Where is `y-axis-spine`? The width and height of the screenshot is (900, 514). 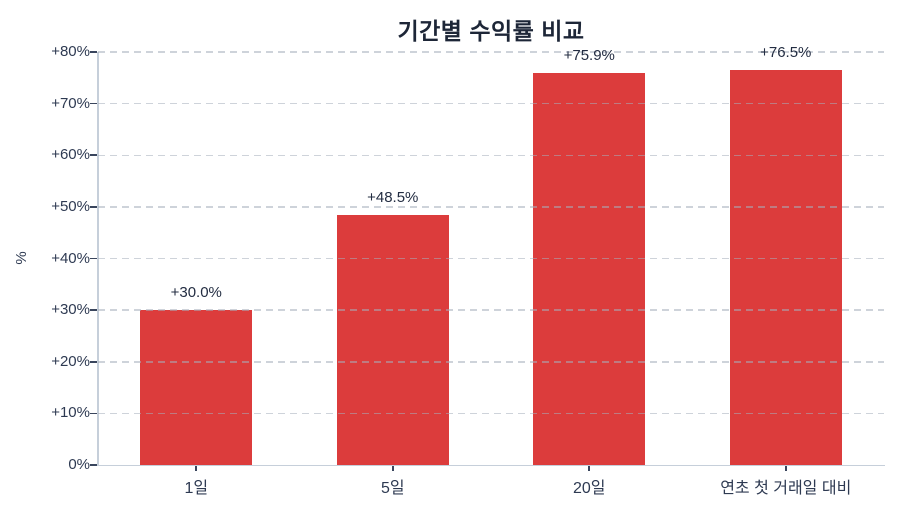
y-axis-spine is located at coordinates (98, 259).